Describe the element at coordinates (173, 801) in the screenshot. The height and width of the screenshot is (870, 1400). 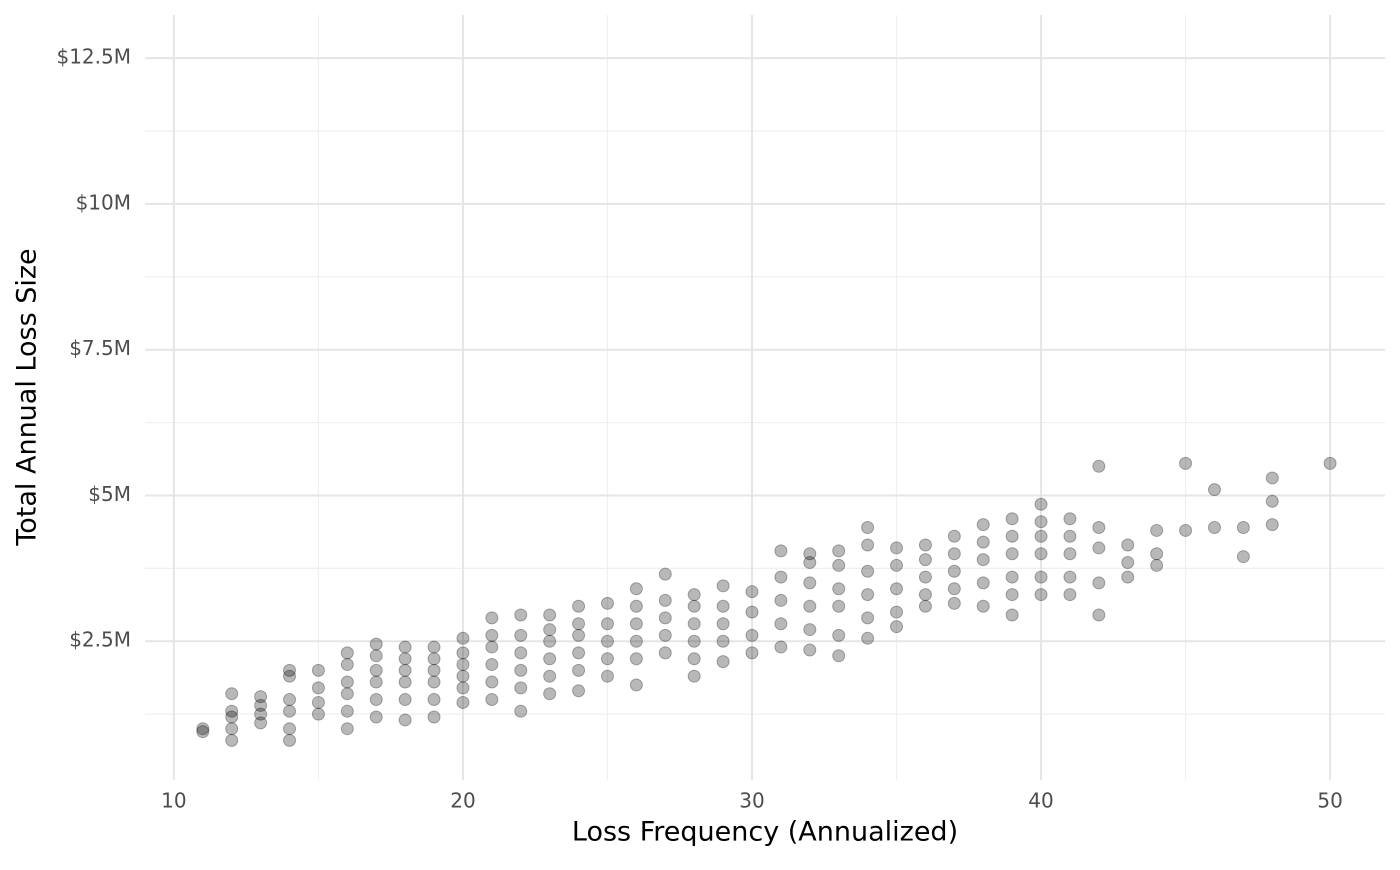
I see `x-tick-label: 10` at that location.